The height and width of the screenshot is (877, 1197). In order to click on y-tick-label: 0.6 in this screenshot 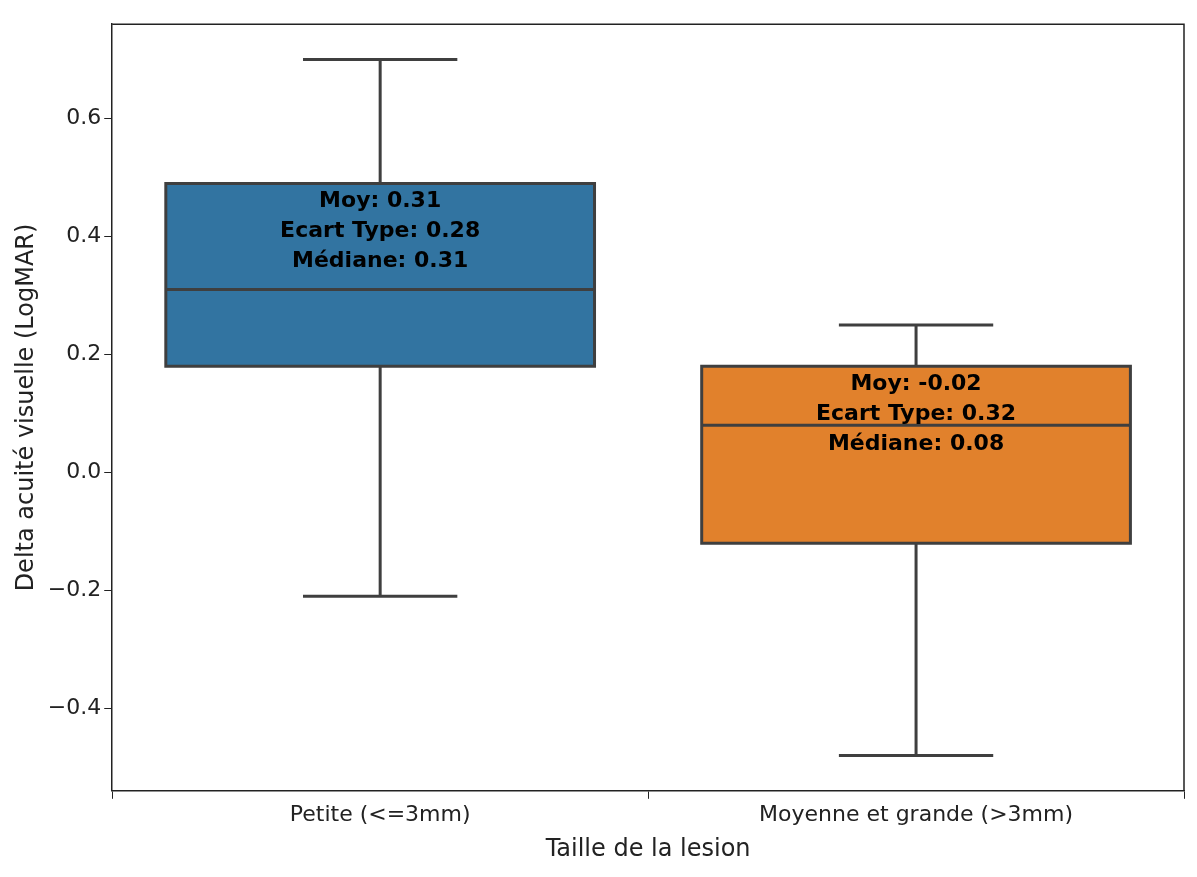, I will do `click(84, 117)`.